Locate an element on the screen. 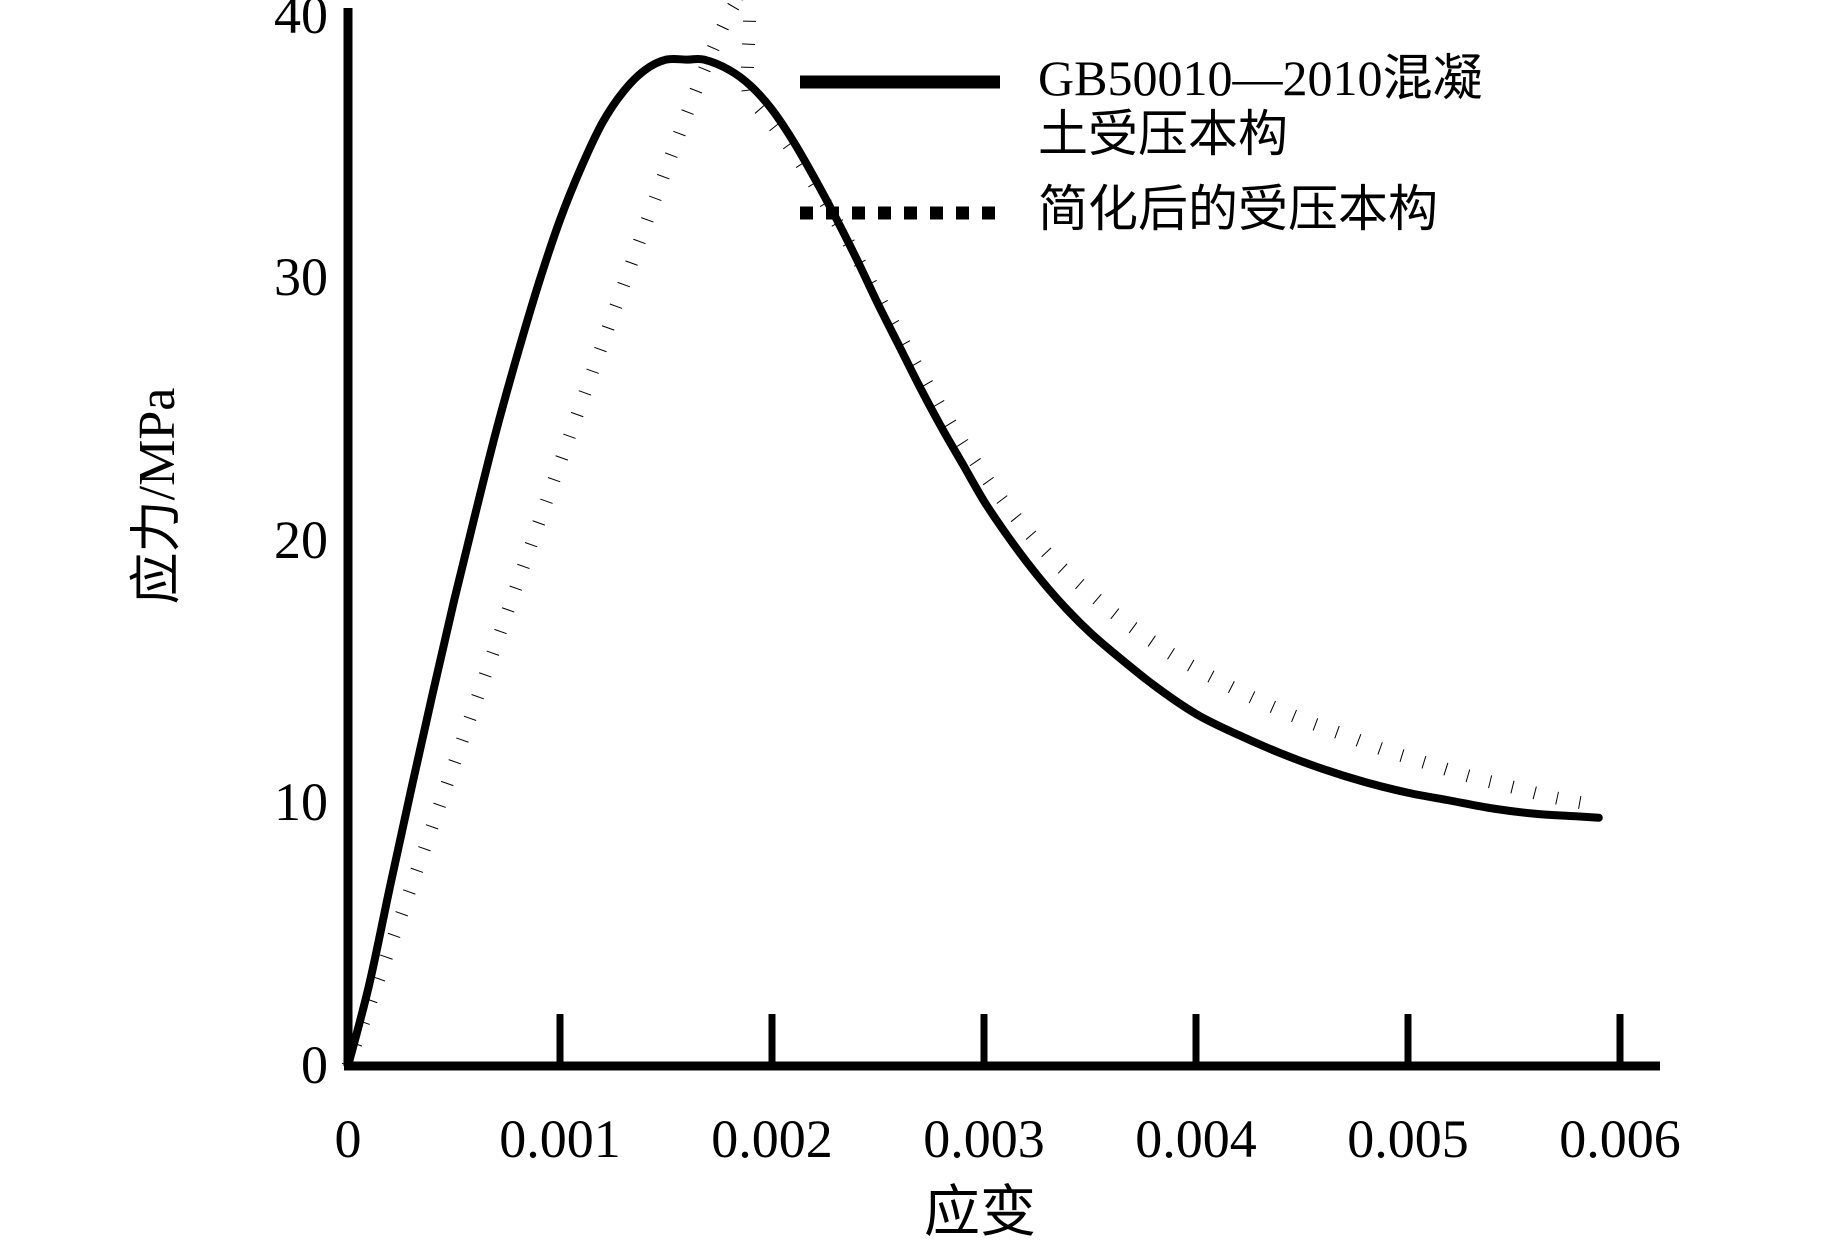 The width and height of the screenshot is (1843, 1260). x-tick-label: 0 is located at coordinates (348, 1139).